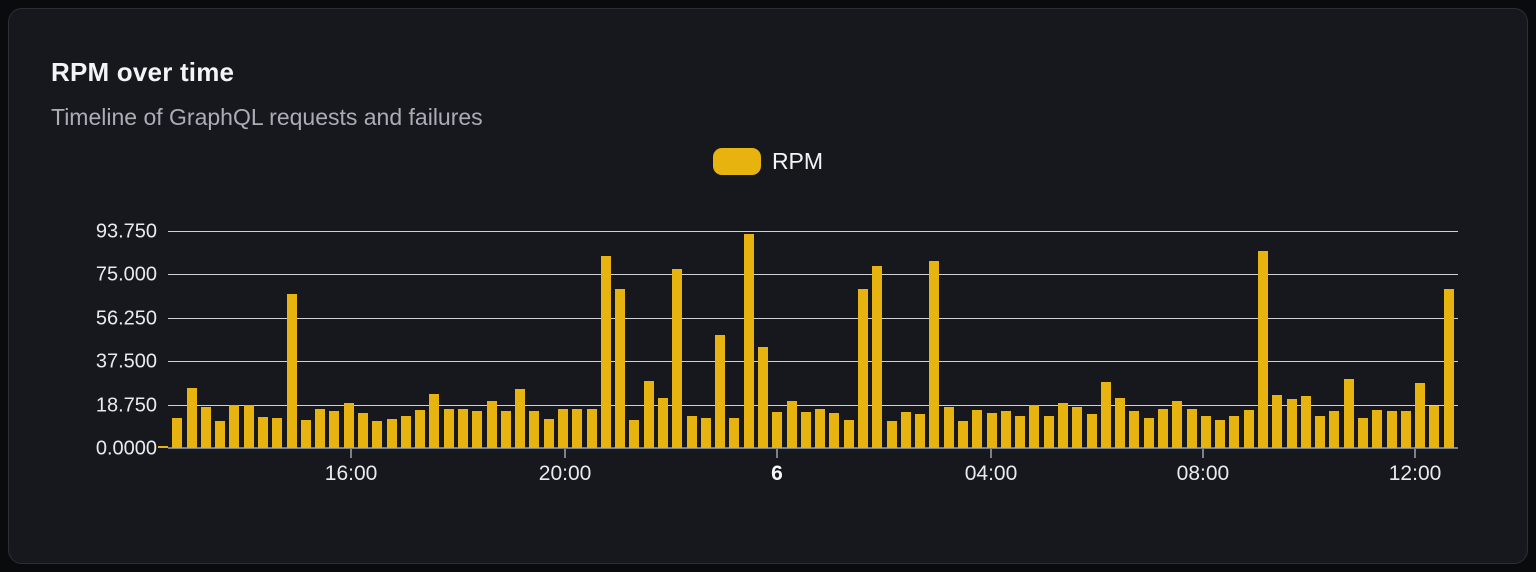 The height and width of the screenshot is (572, 1536). I want to click on legend-item-rpm: RPM, so click(767, 161).